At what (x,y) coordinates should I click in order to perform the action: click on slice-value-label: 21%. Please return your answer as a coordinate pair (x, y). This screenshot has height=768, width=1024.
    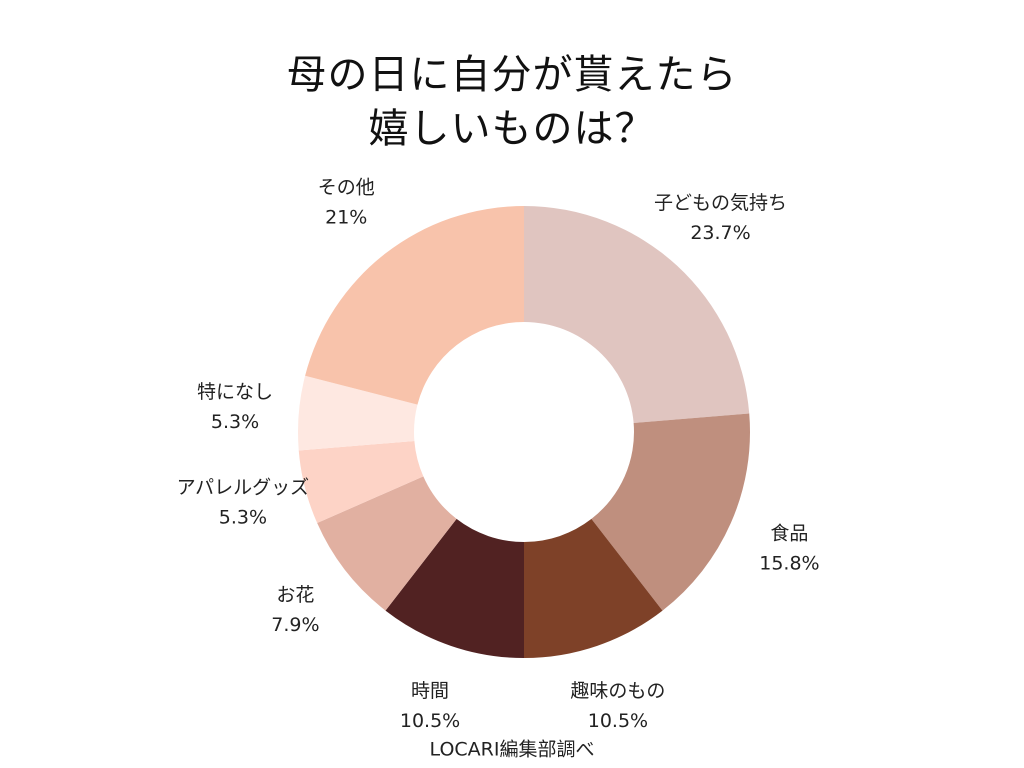
    Looking at the image, I should click on (346, 217).